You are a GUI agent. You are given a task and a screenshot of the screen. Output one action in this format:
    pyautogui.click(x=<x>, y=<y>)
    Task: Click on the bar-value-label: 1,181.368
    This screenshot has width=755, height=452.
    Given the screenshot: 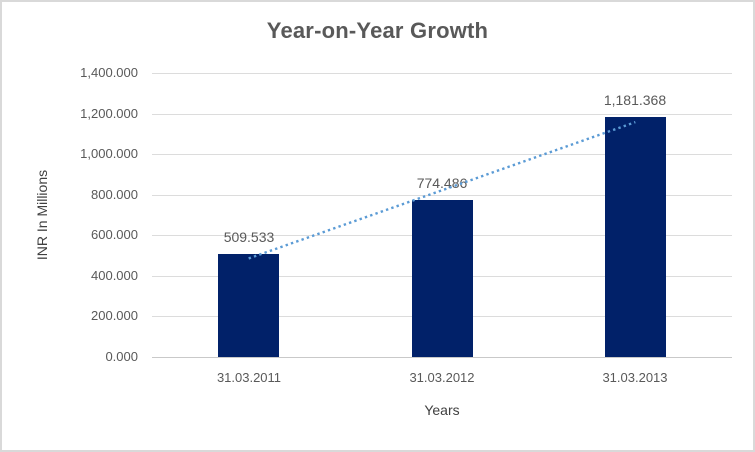 What is the action you would take?
    pyautogui.click(x=635, y=100)
    